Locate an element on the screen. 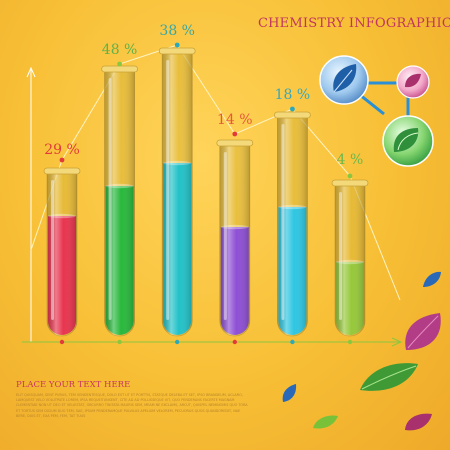  molecule-decoration is located at coordinates (376, 111).